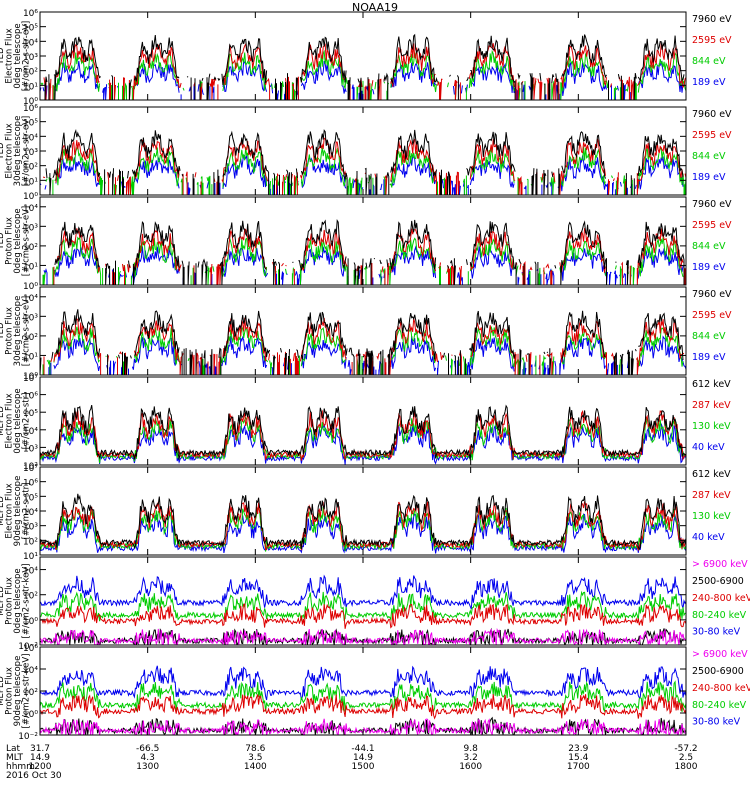 This screenshot has width=750, height=800. What do you see at coordinates (578, 767) in the screenshot?
I see `x-tick-hhmm: 1700` at bounding box center [578, 767].